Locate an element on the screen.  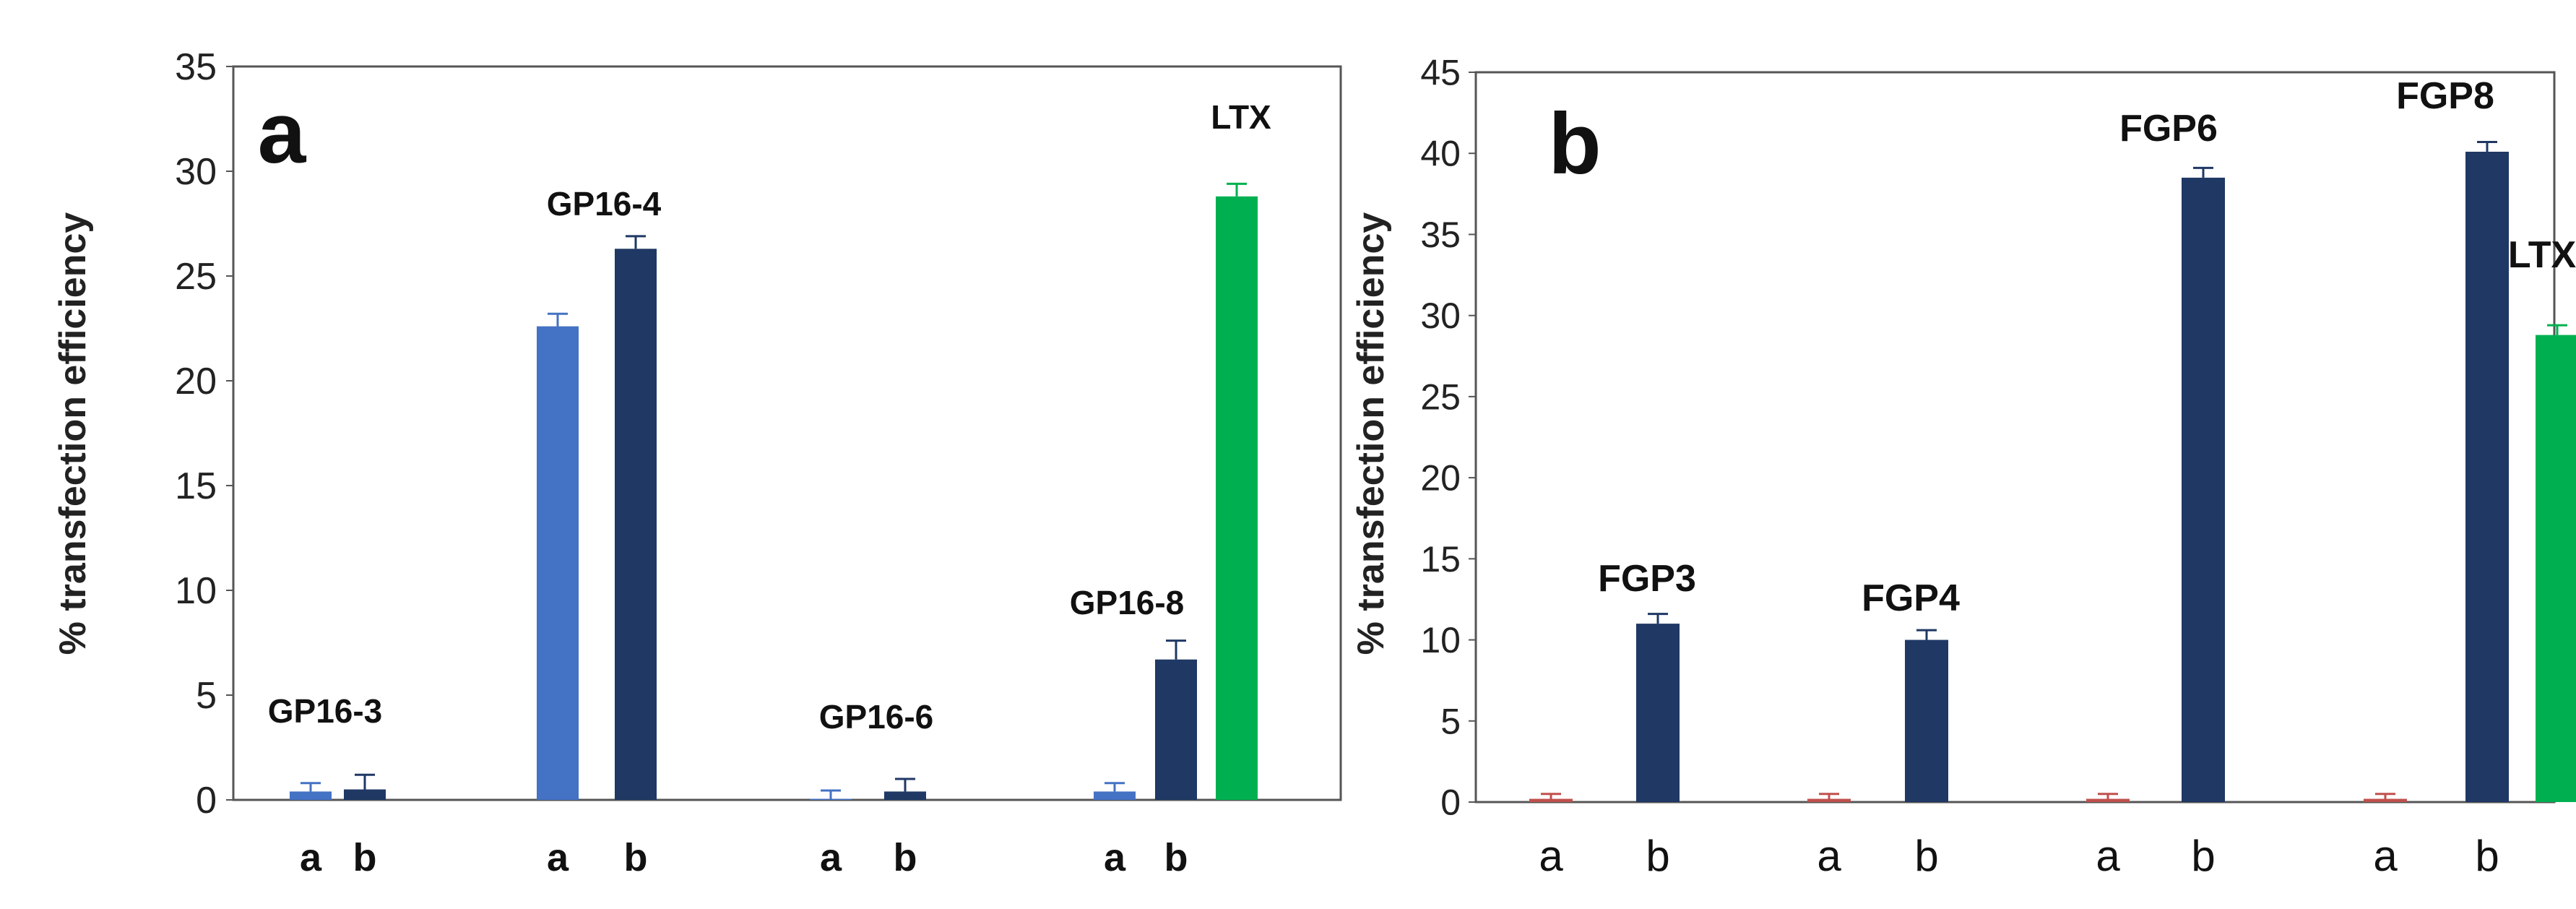
group-label: GP16-3 is located at coordinates (325, 711).